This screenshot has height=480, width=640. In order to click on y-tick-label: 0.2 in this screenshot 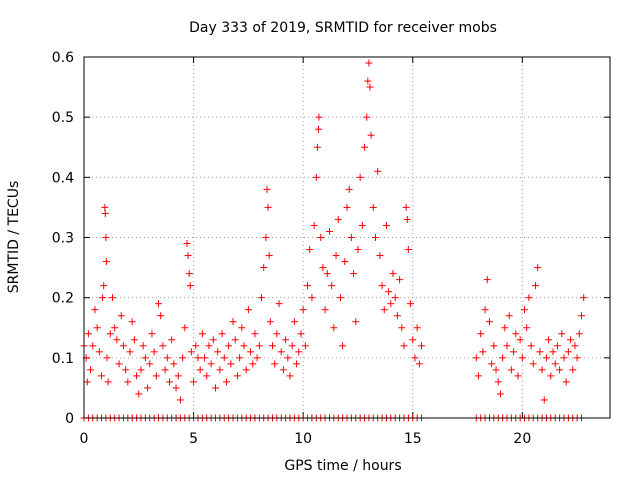, I will do `click(63, 299)`.